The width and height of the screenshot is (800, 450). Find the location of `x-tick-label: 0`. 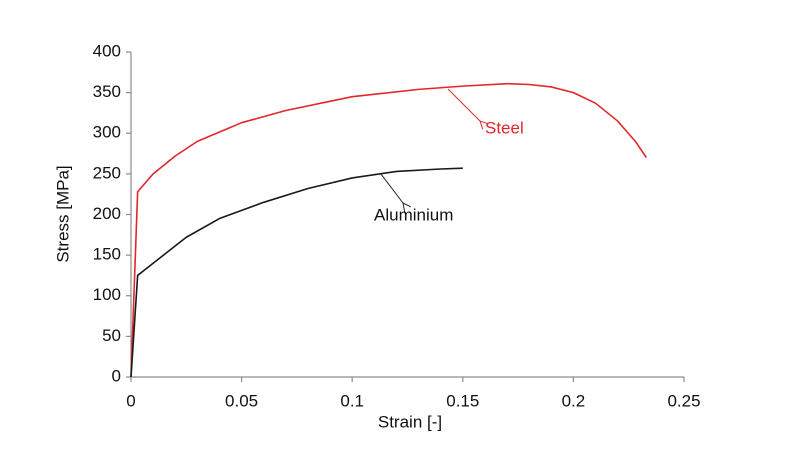

x-tick-label: 0 is located at coordinates (130, 400).